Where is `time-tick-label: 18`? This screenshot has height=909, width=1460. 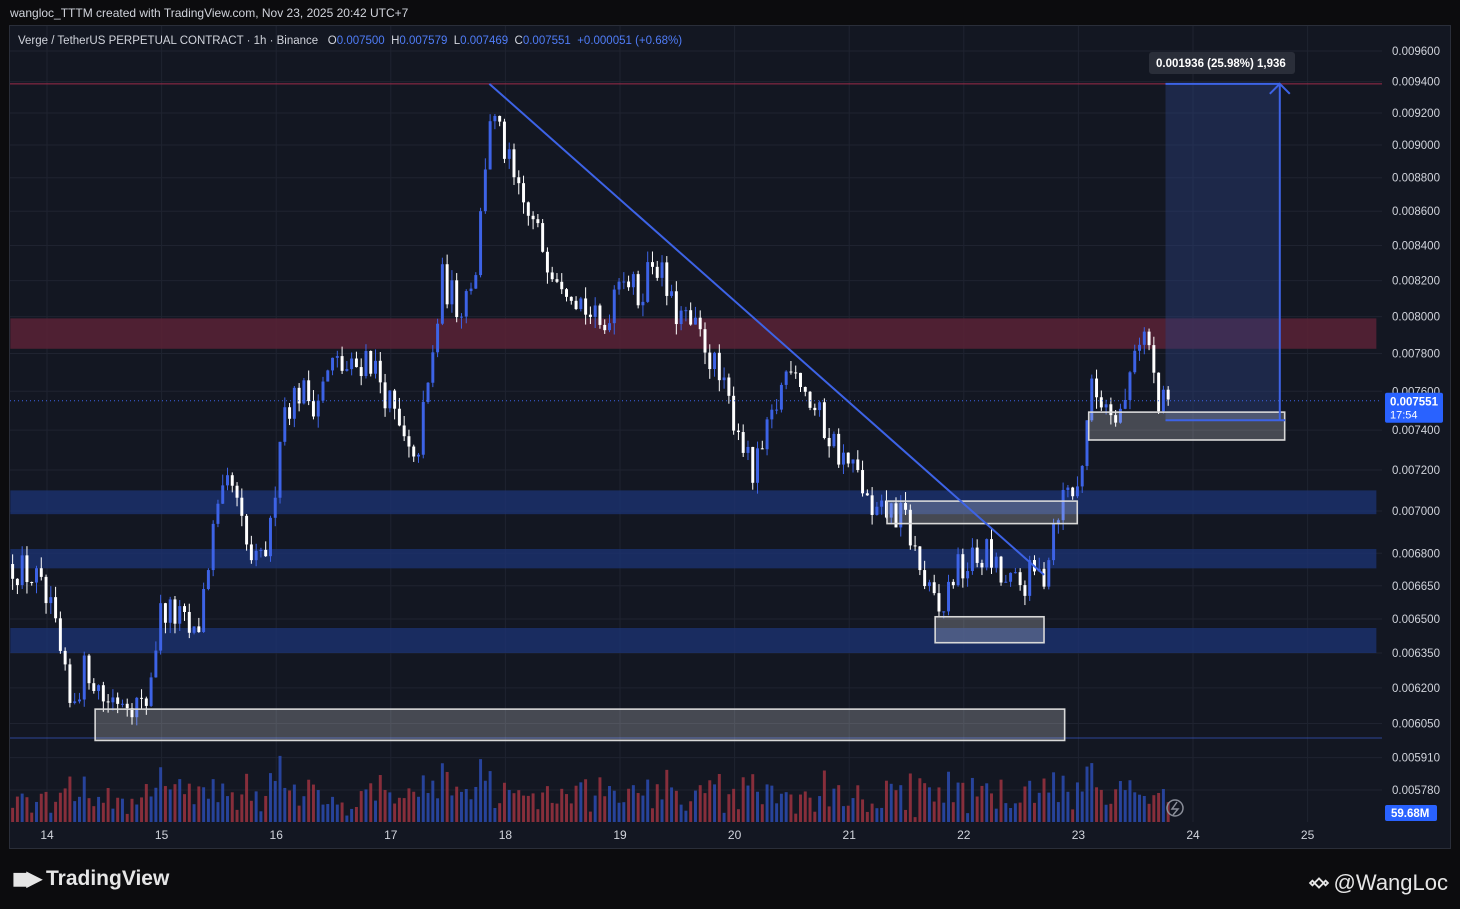 time-tick-label: 18 is located at coordinates (506, 835).